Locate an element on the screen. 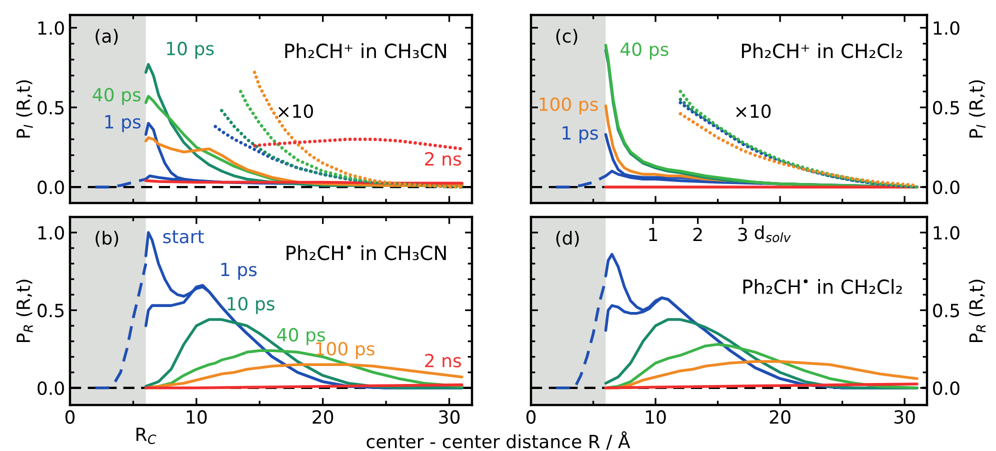 This screenshot has height=451, width=996. band-label: R$_{C}$ is located at coordinates (146, 436).